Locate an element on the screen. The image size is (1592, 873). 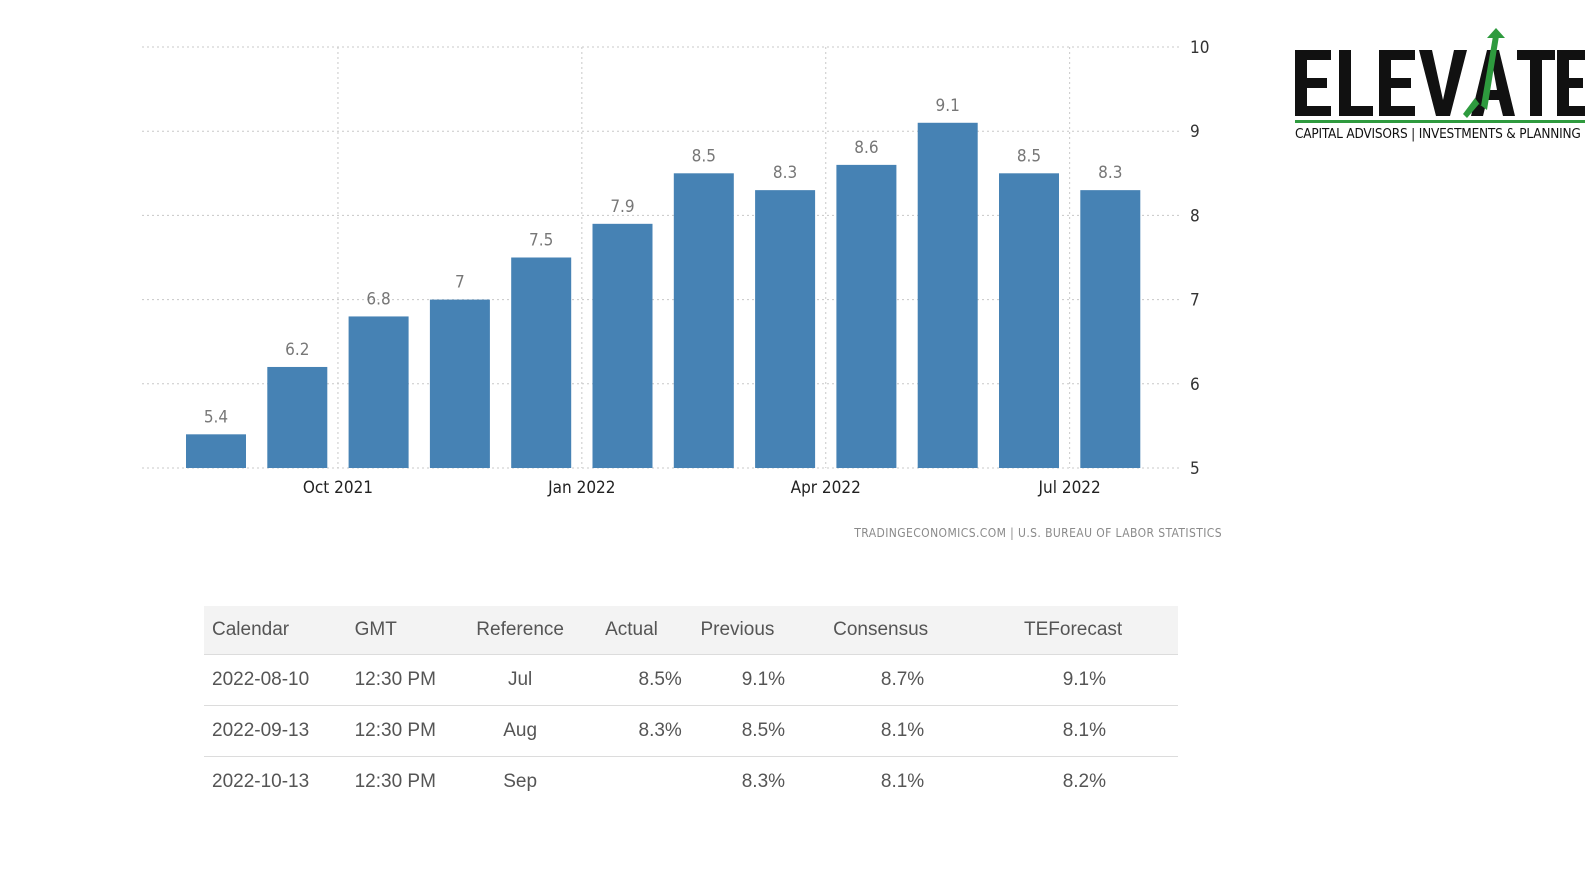
cell-reference: Aug is located at coordinates (520, 731).